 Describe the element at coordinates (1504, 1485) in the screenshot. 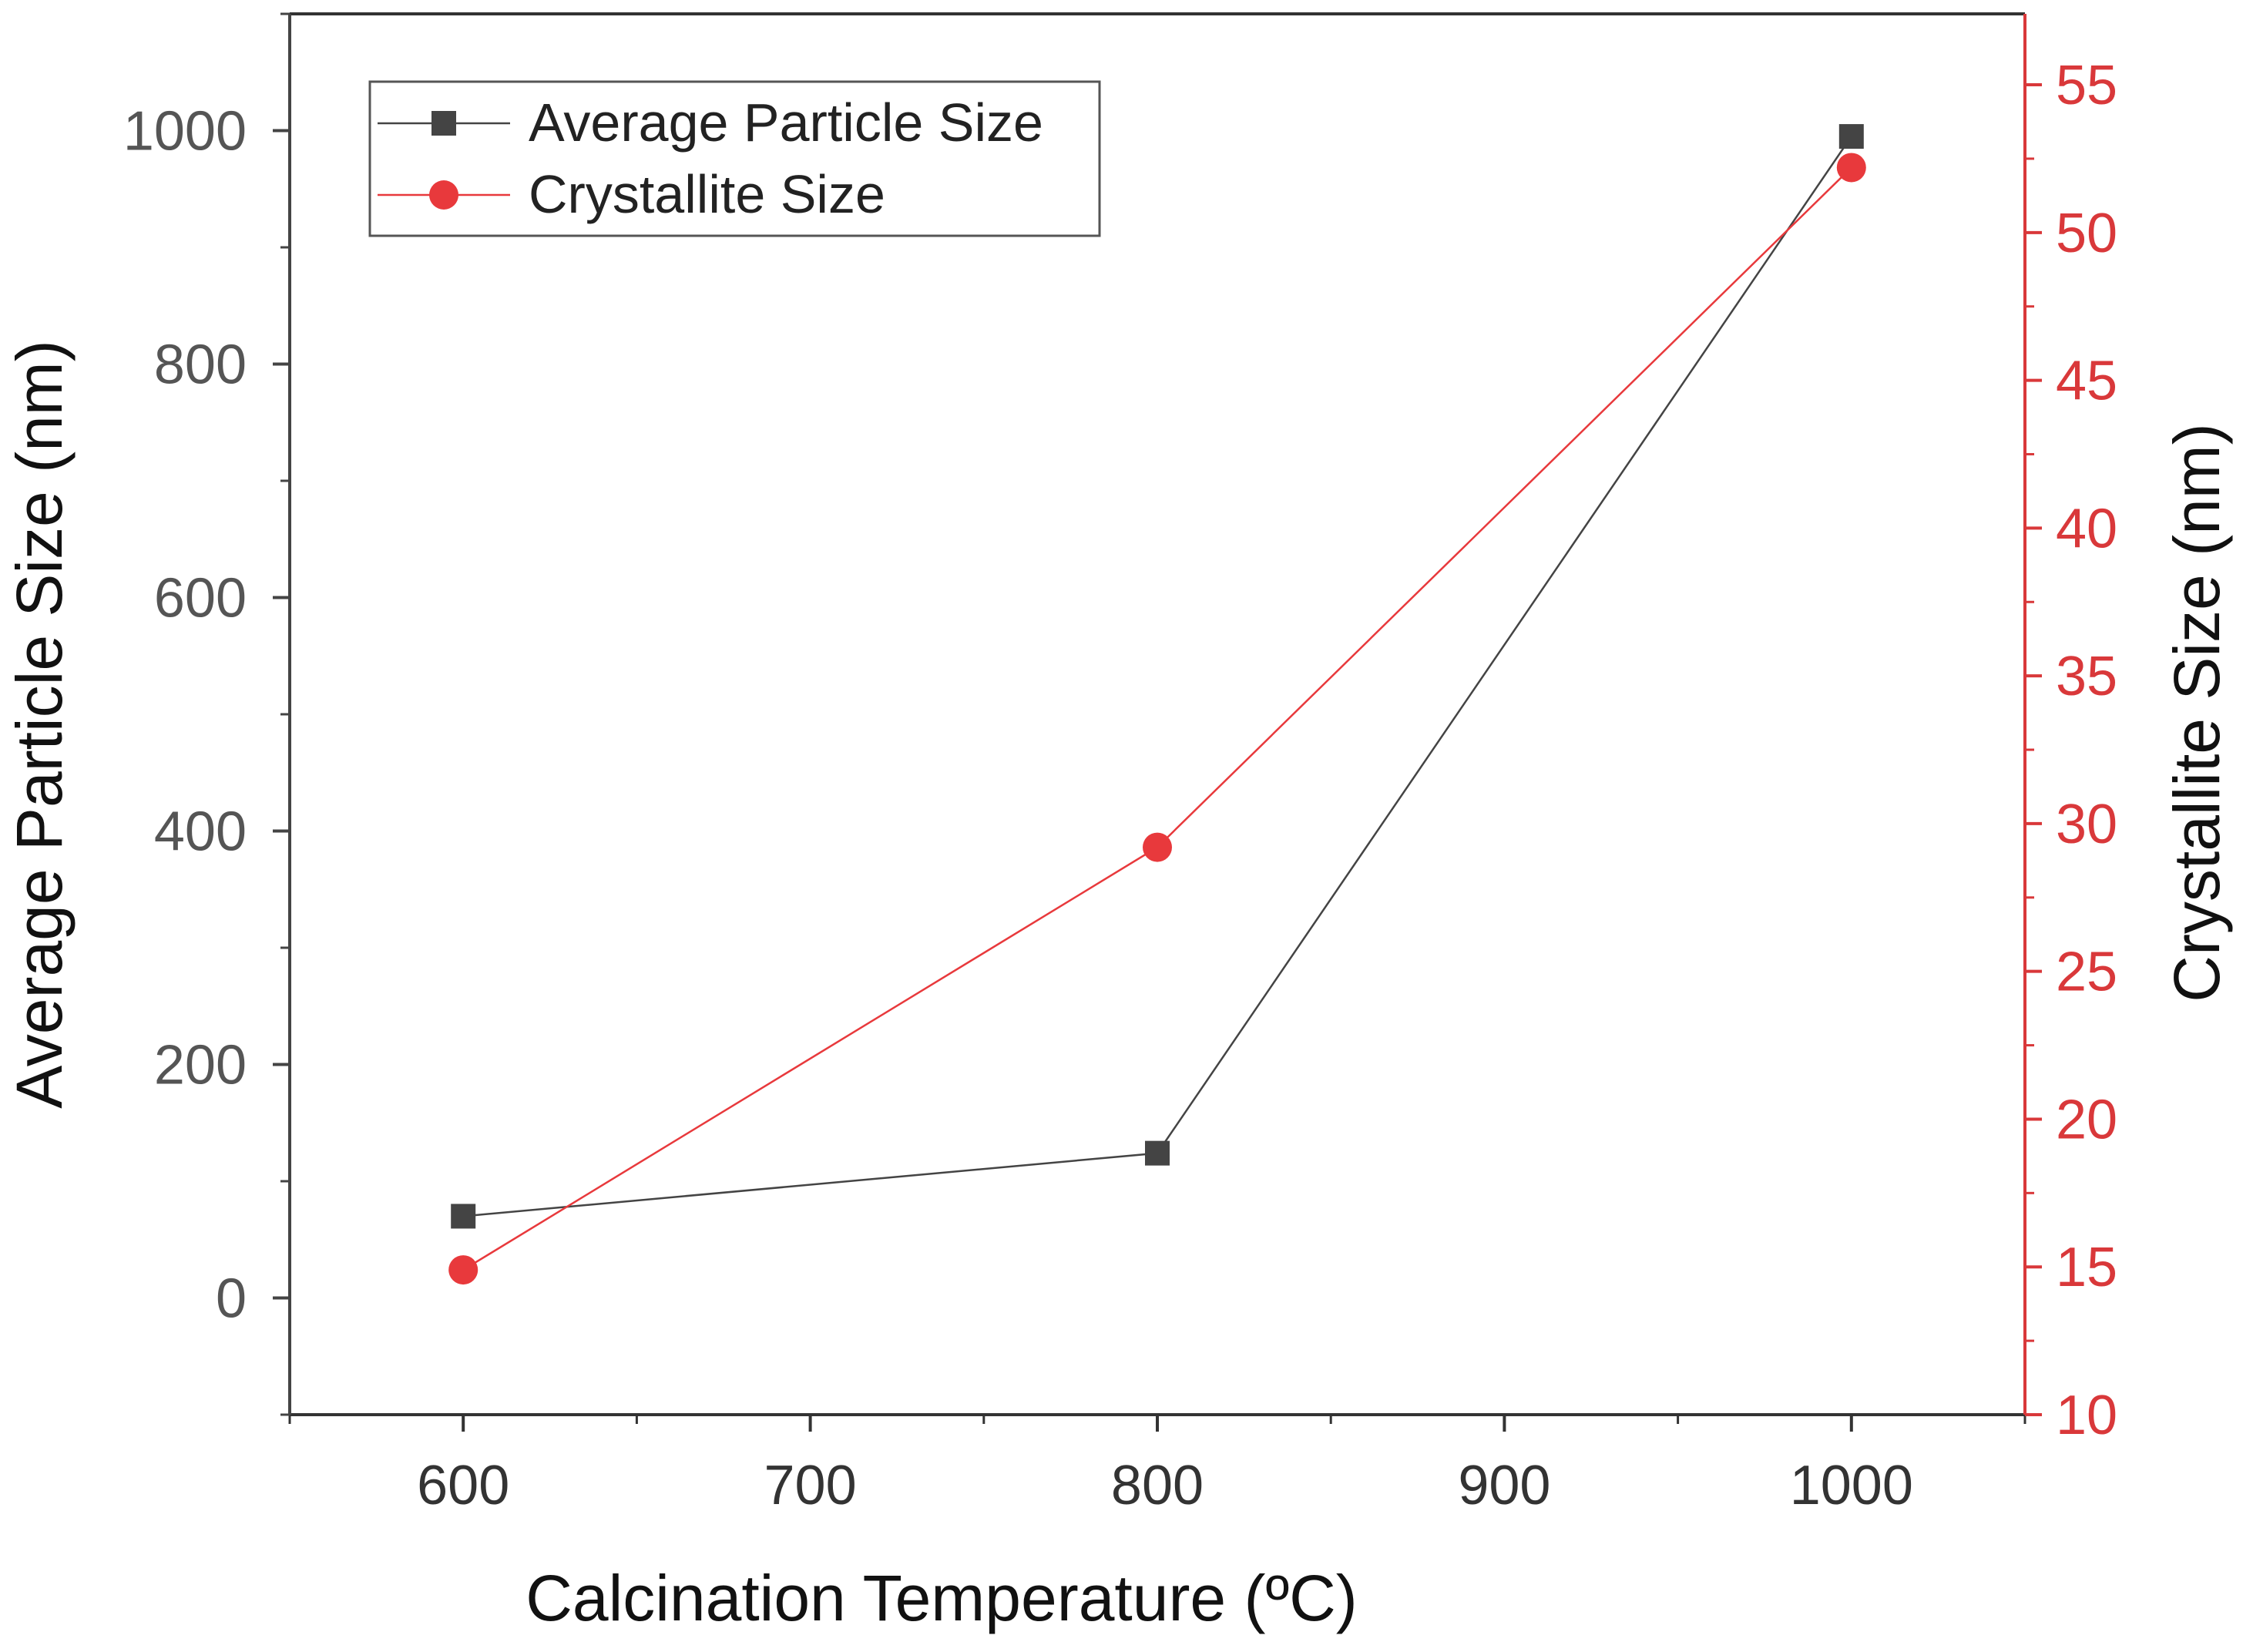

I see `x-tick-label: 900` at that location.